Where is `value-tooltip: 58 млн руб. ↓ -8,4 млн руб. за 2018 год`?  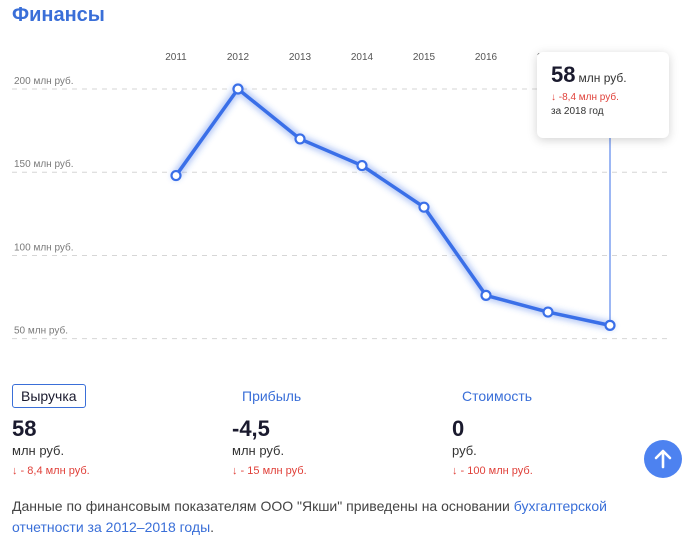 value-tooltip: 58 млн руб. ↓ -8,4 млн руб. за 2018 год is located at coordinates (603, 95).